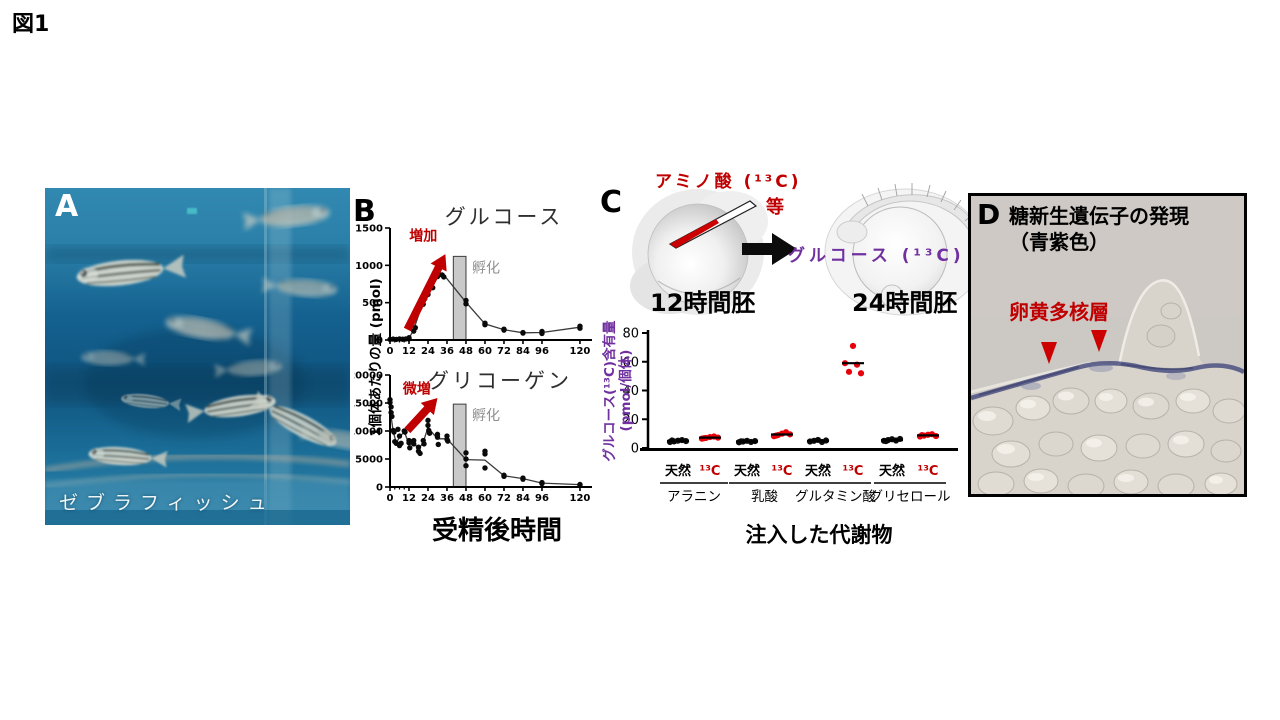  What do you see at coordinates (835, 497) in the screenshot?
I see `svg-text: グルタミン酸` at bounding box center [835, 497].